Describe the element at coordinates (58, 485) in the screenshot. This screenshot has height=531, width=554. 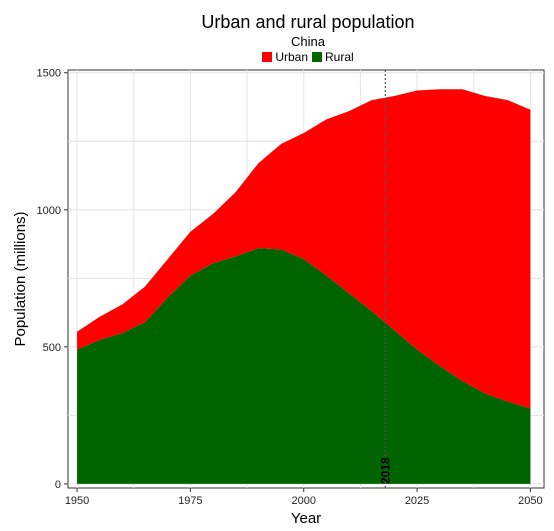
I see `y-tick-label: 0` at that location.